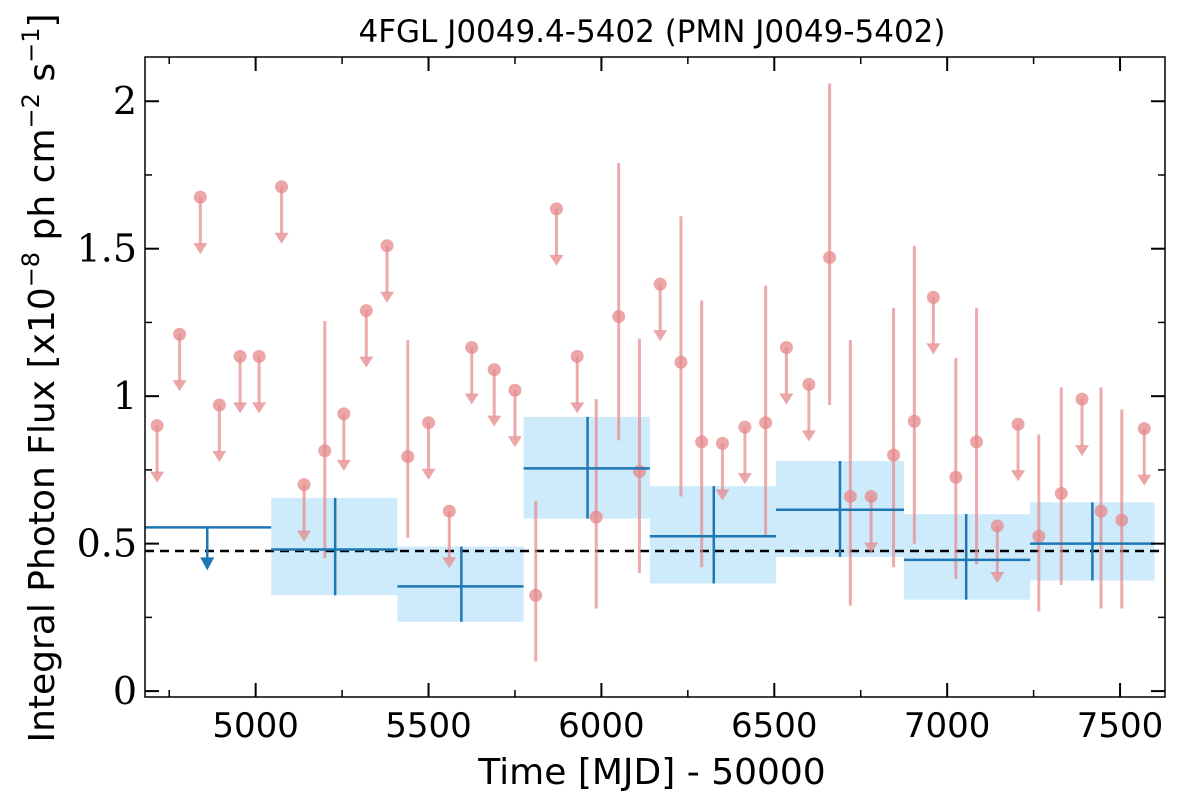 The height and width of the screenshot is (800, 1200). Describe the element at coordinates (774, 726) in the screenshot. I see `x-tick-label-3: 6500` at that location.